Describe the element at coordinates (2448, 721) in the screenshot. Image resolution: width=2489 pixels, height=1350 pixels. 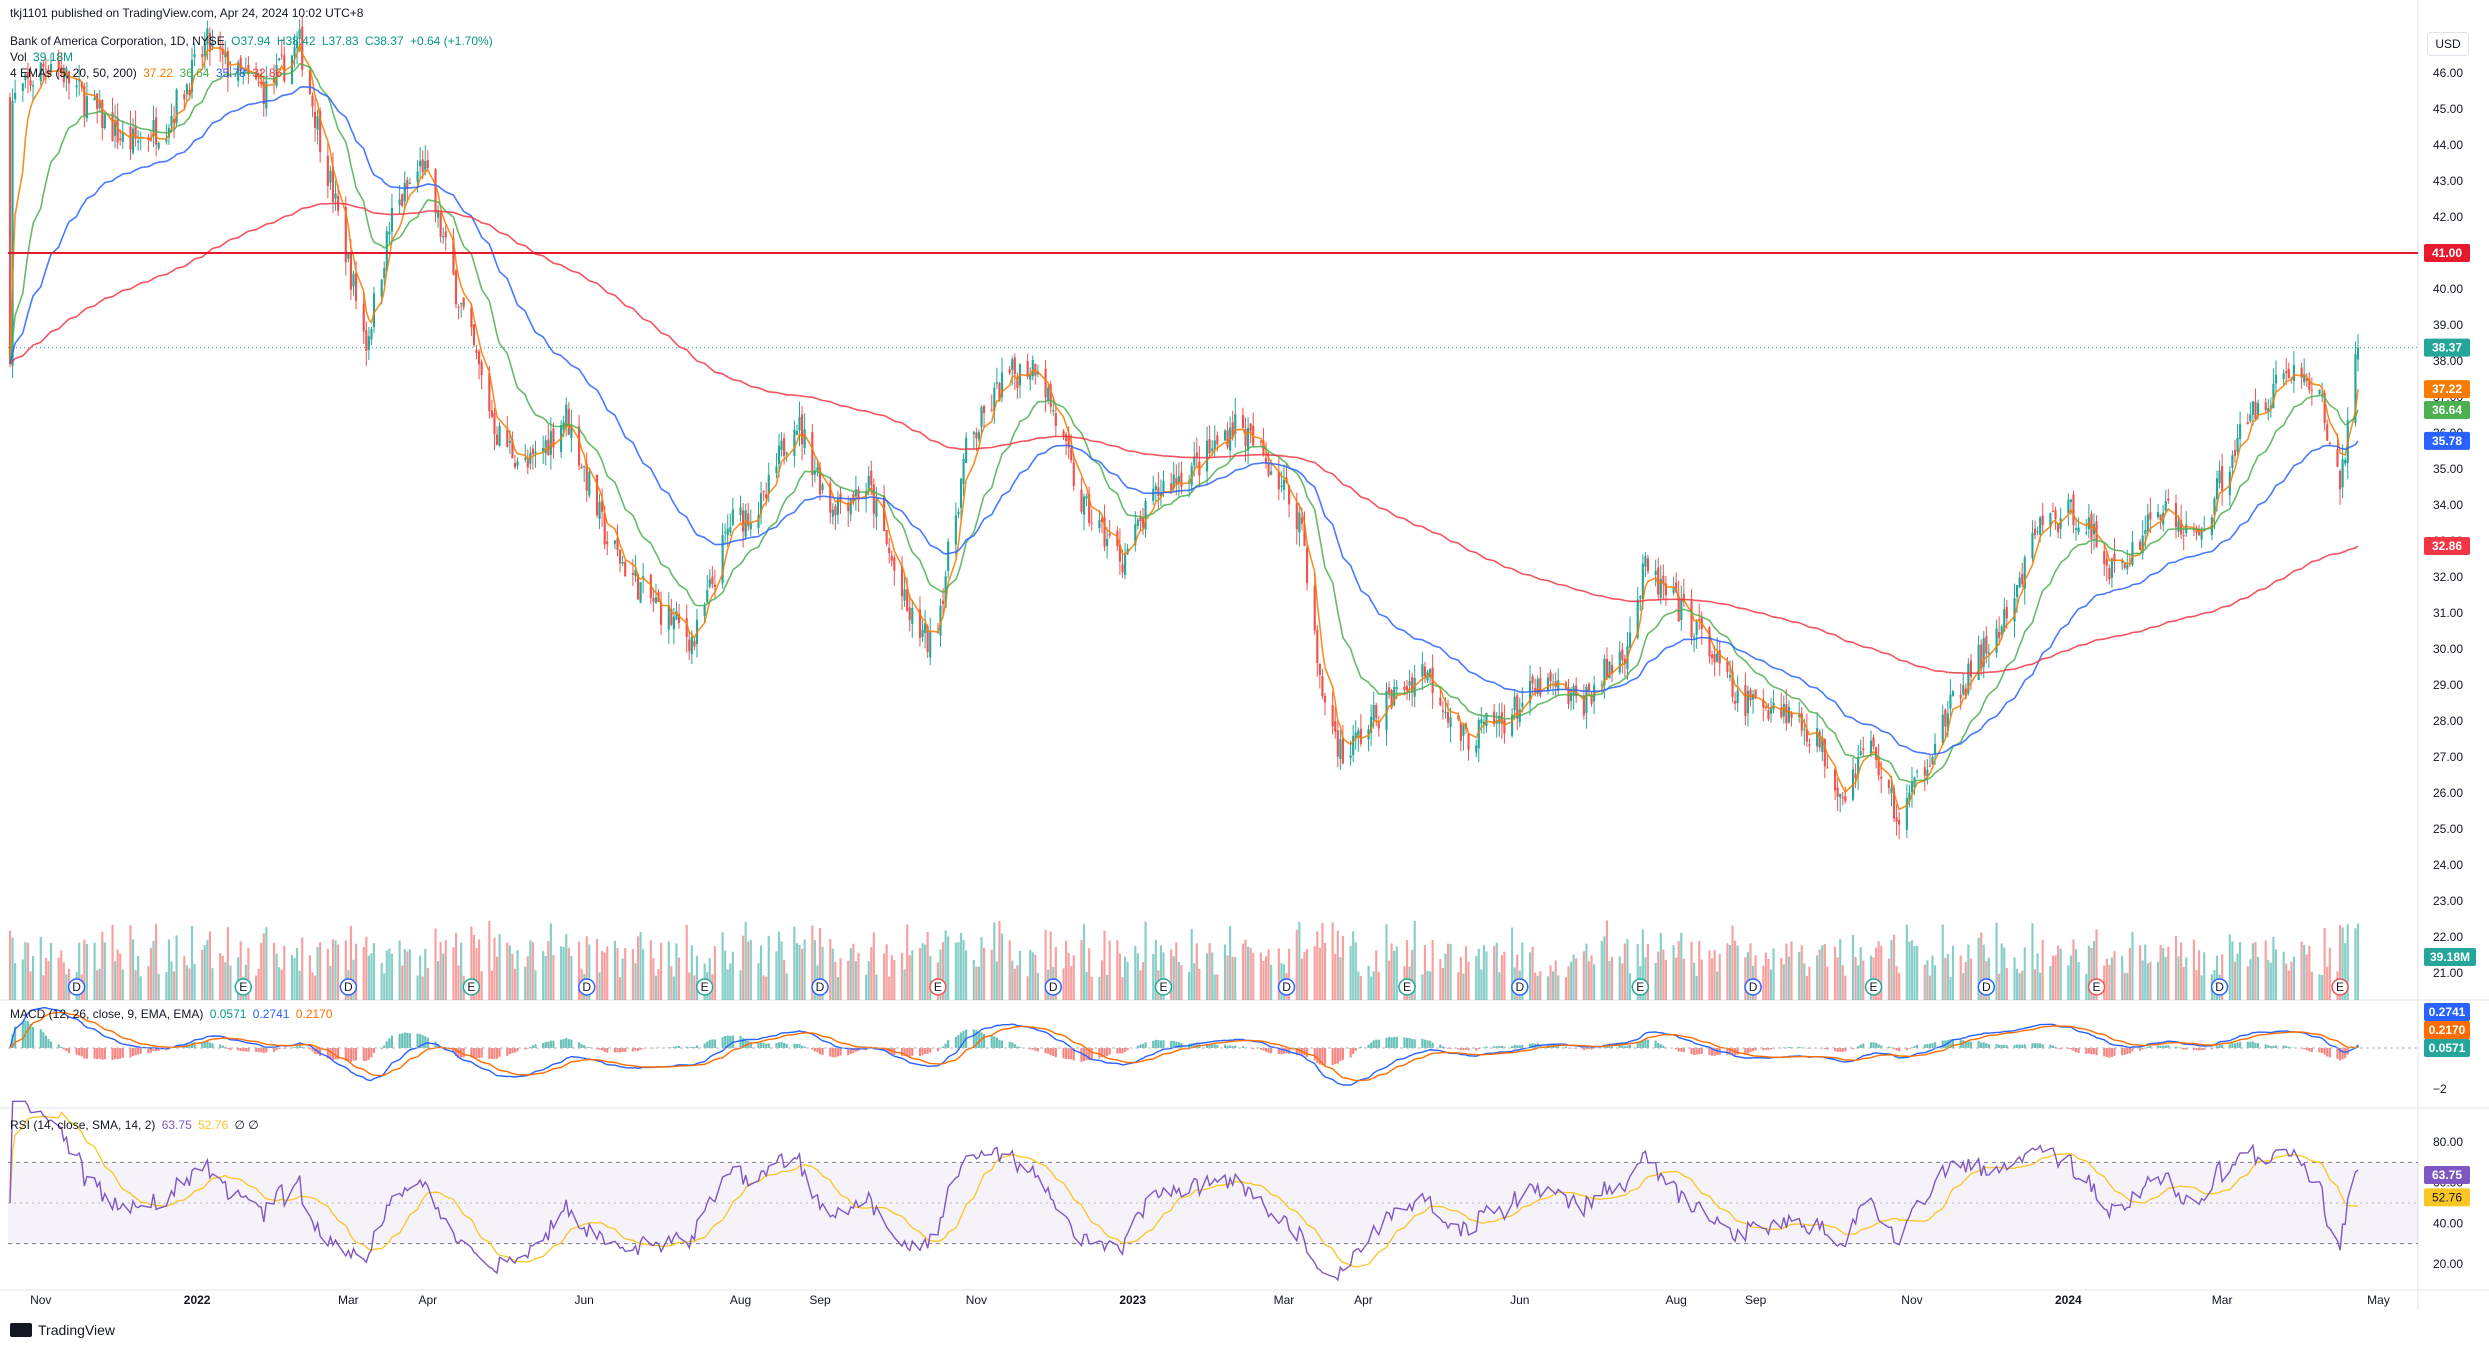
I see `y-tick-label: 28.00` at that location.